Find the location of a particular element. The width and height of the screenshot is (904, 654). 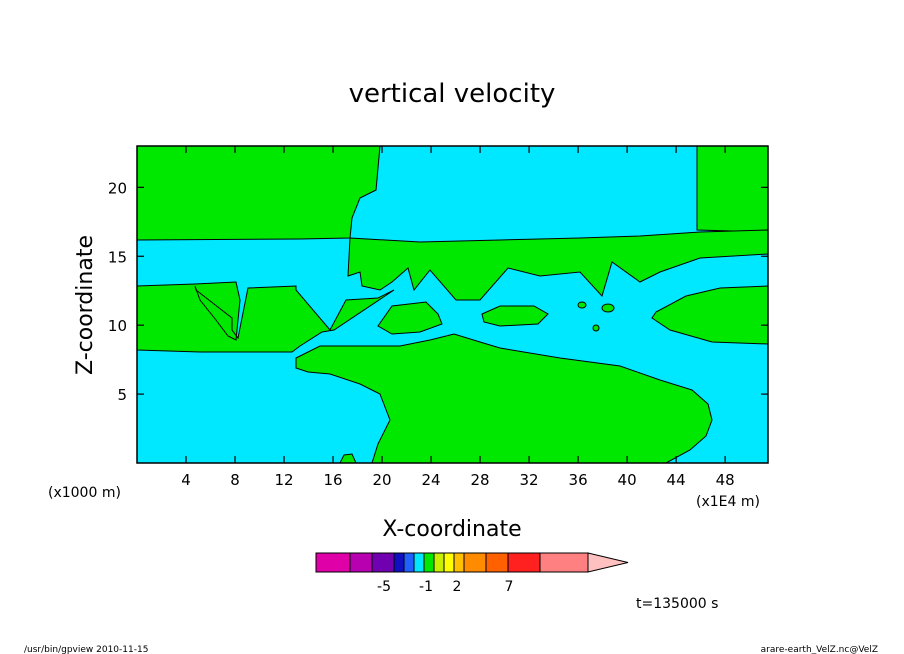

region-top-left is located at coordinates (259, 193).